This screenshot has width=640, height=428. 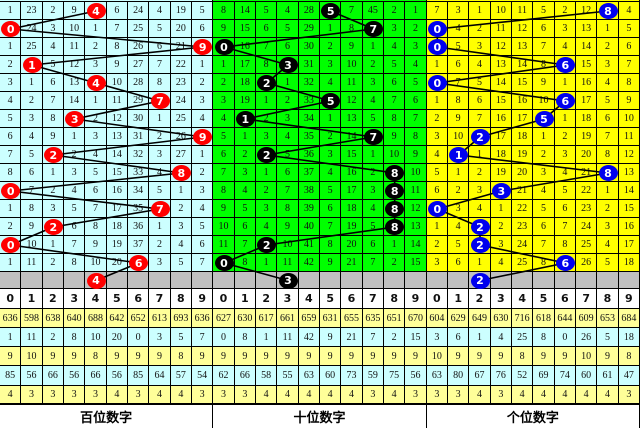 I want to click on stat-cell: 659, so click(x=309, y=318).